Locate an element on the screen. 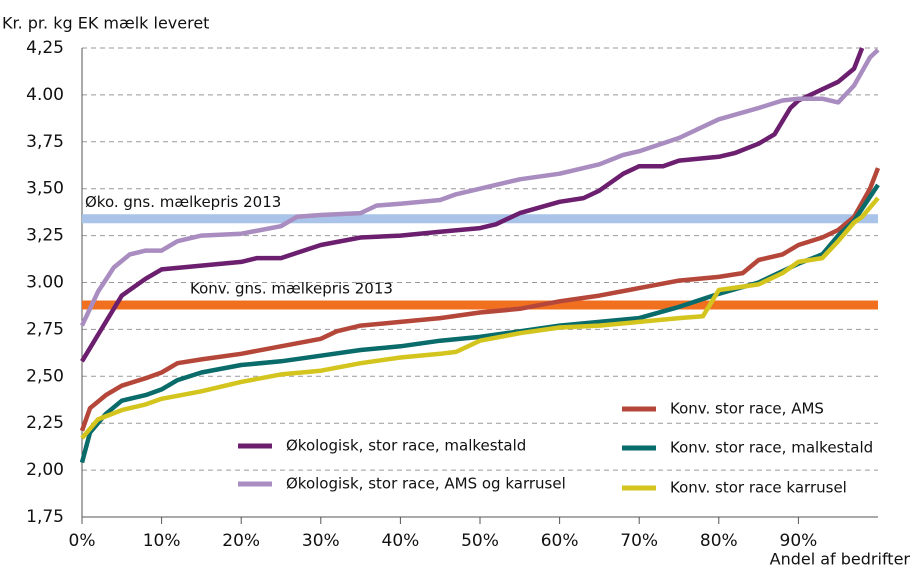  x-tick-label: 90% is located at coordinates (799, 541).